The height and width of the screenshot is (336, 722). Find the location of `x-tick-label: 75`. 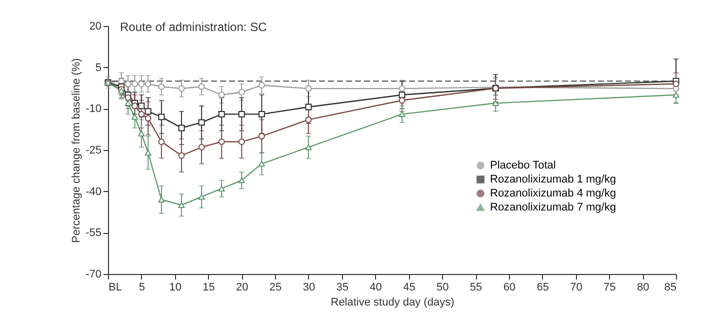

x-tick-label: 75 is located at coordinates (610, 288).